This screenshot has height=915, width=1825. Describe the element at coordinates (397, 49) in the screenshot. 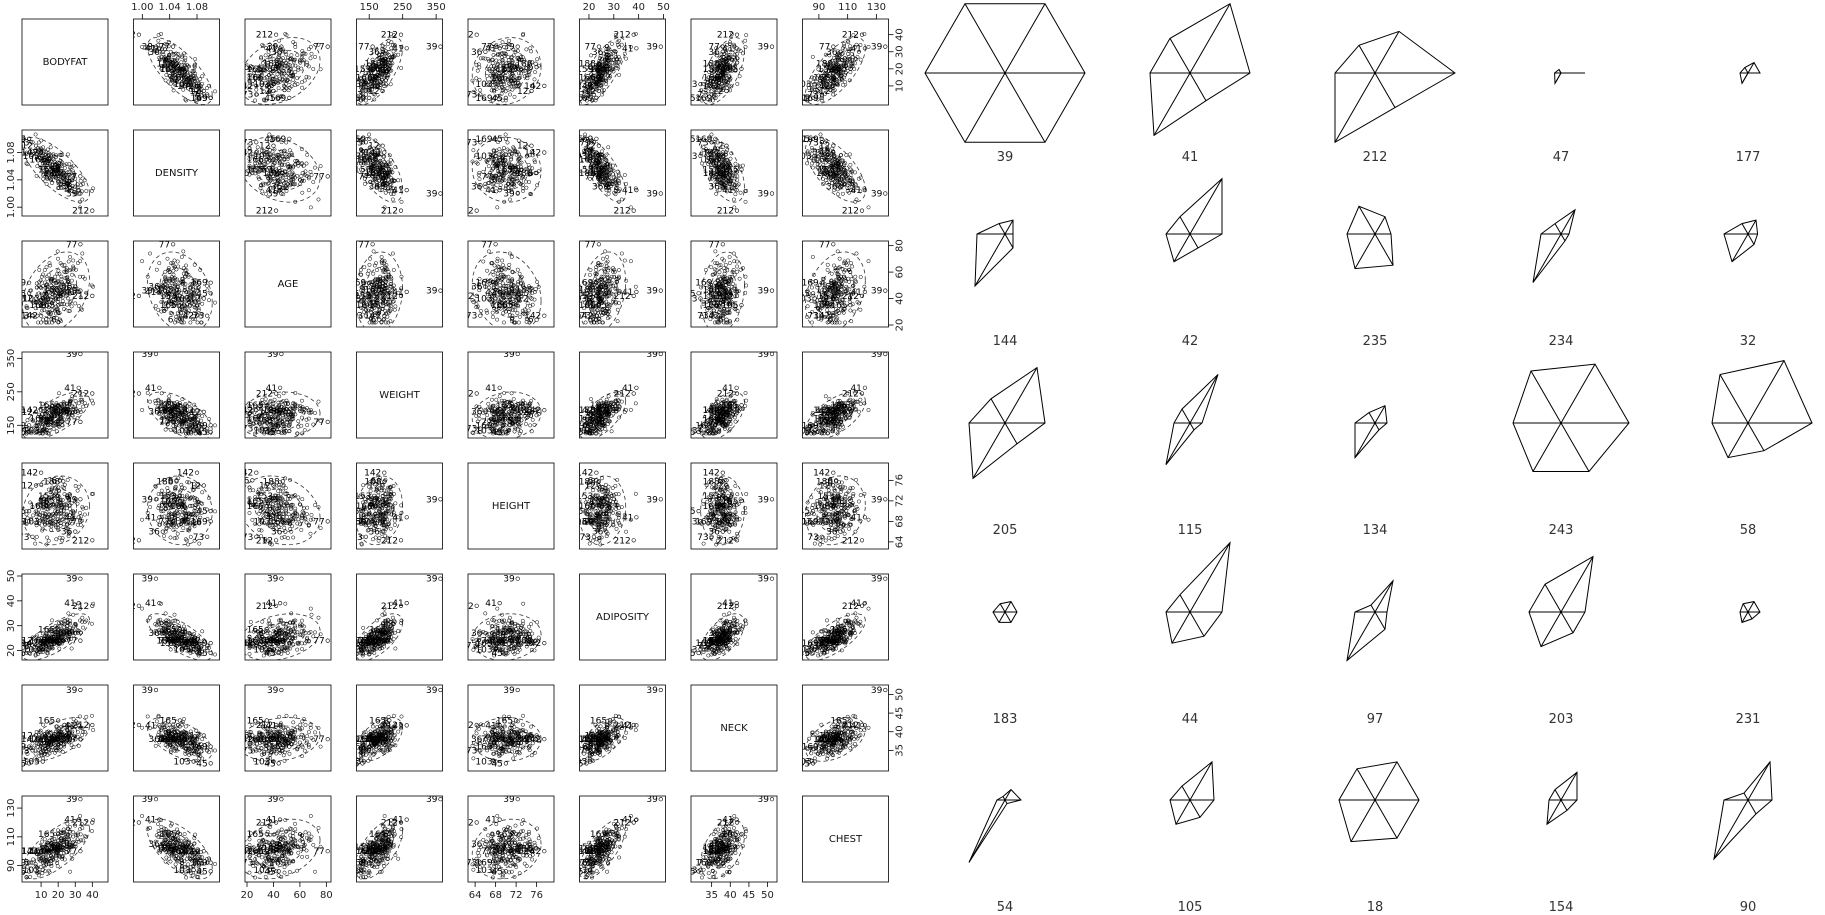

I see `point-label-41: 41` at that location.